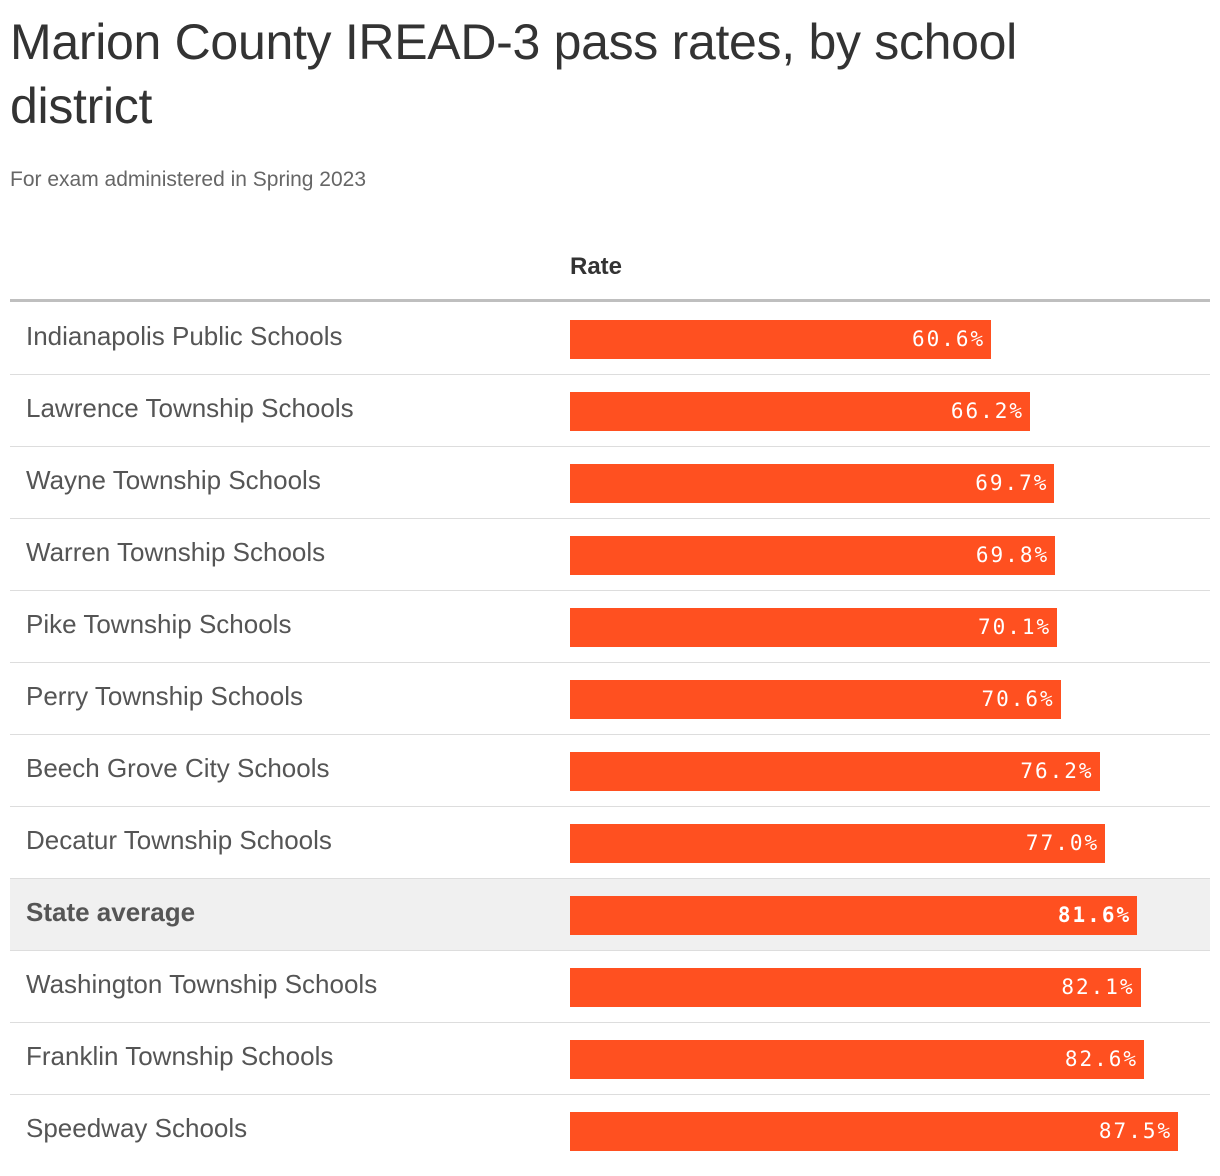 This screenshot has width=1220, height=1176. I want to click on row-label: Decatur Township Schools, so click(179, 840).